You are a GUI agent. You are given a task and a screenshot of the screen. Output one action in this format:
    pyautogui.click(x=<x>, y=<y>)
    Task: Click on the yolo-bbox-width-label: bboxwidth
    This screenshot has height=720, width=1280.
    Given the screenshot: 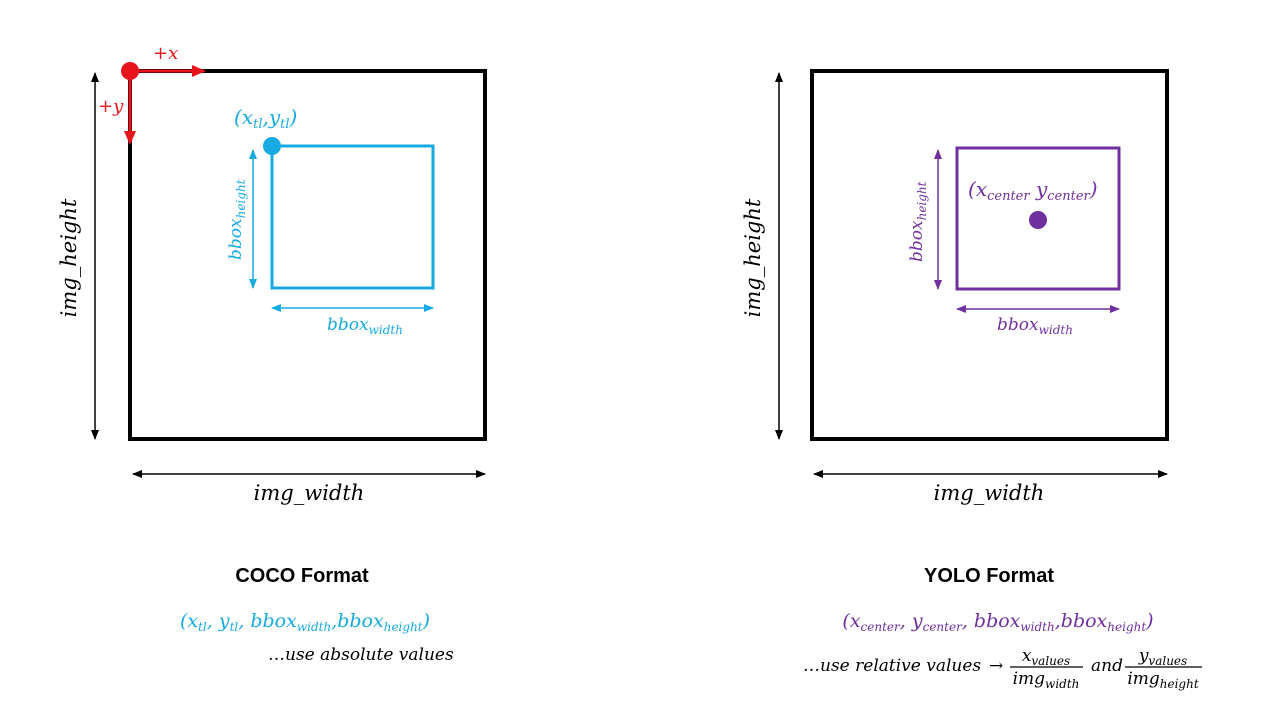 What is the action you would take?
    pyautogui.click(x=1035, y=326)
    